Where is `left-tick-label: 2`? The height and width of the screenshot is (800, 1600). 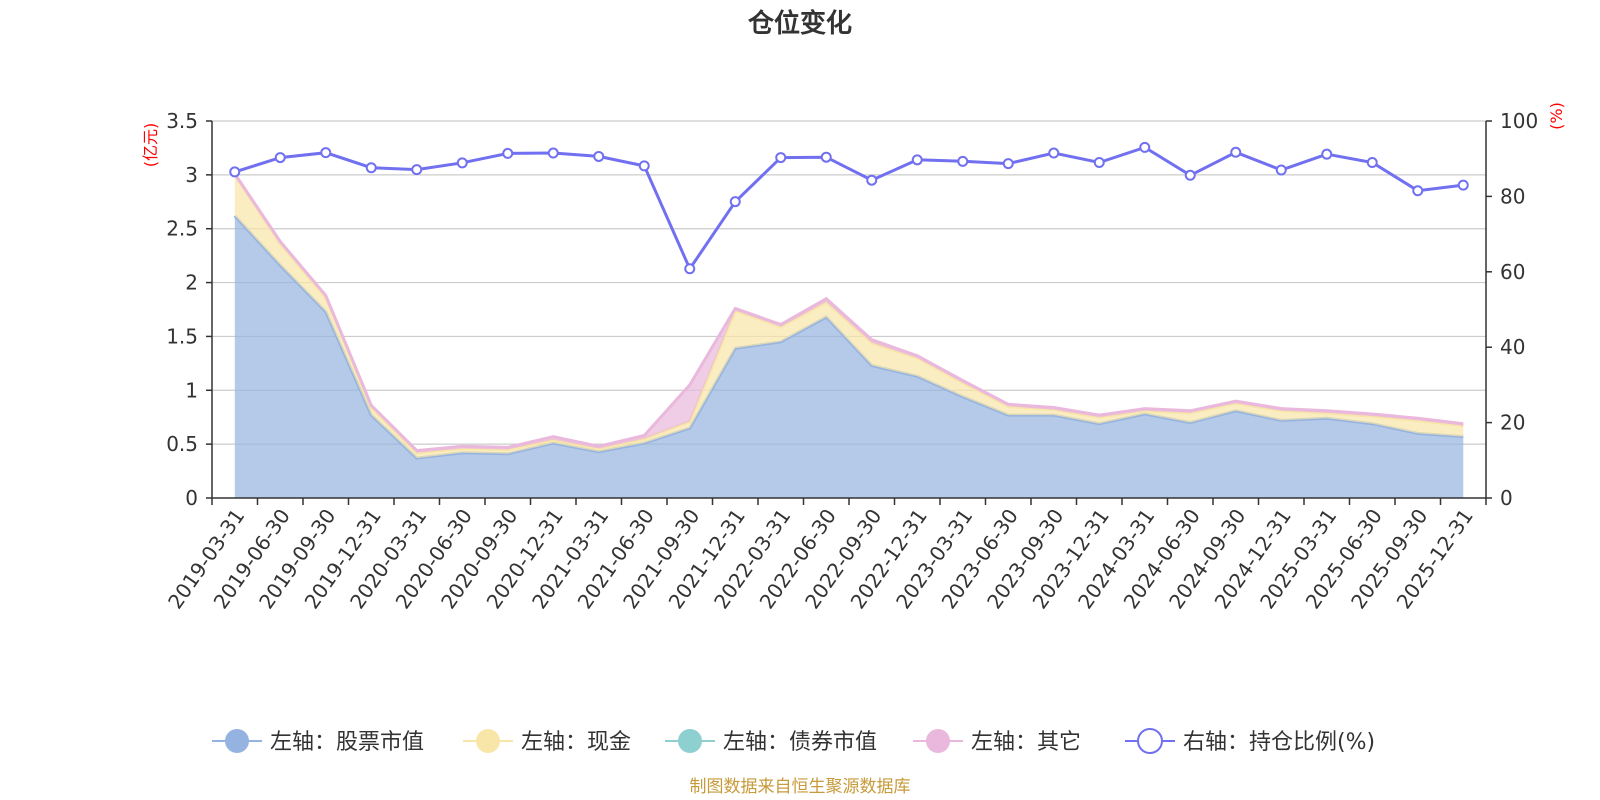 left-tick-label: 2 is located at coordinates (191, 283).